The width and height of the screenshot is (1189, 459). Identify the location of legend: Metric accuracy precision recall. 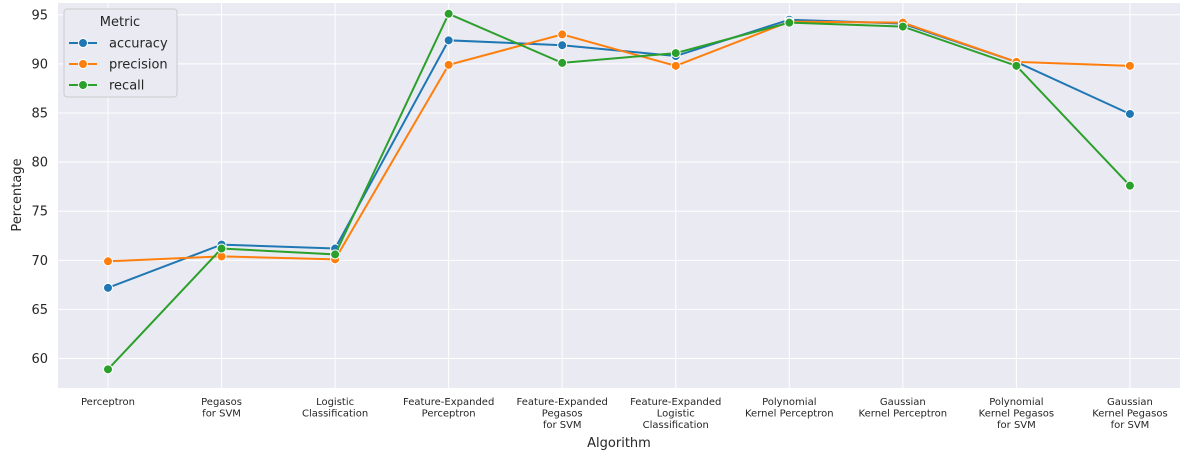
(120, 53).